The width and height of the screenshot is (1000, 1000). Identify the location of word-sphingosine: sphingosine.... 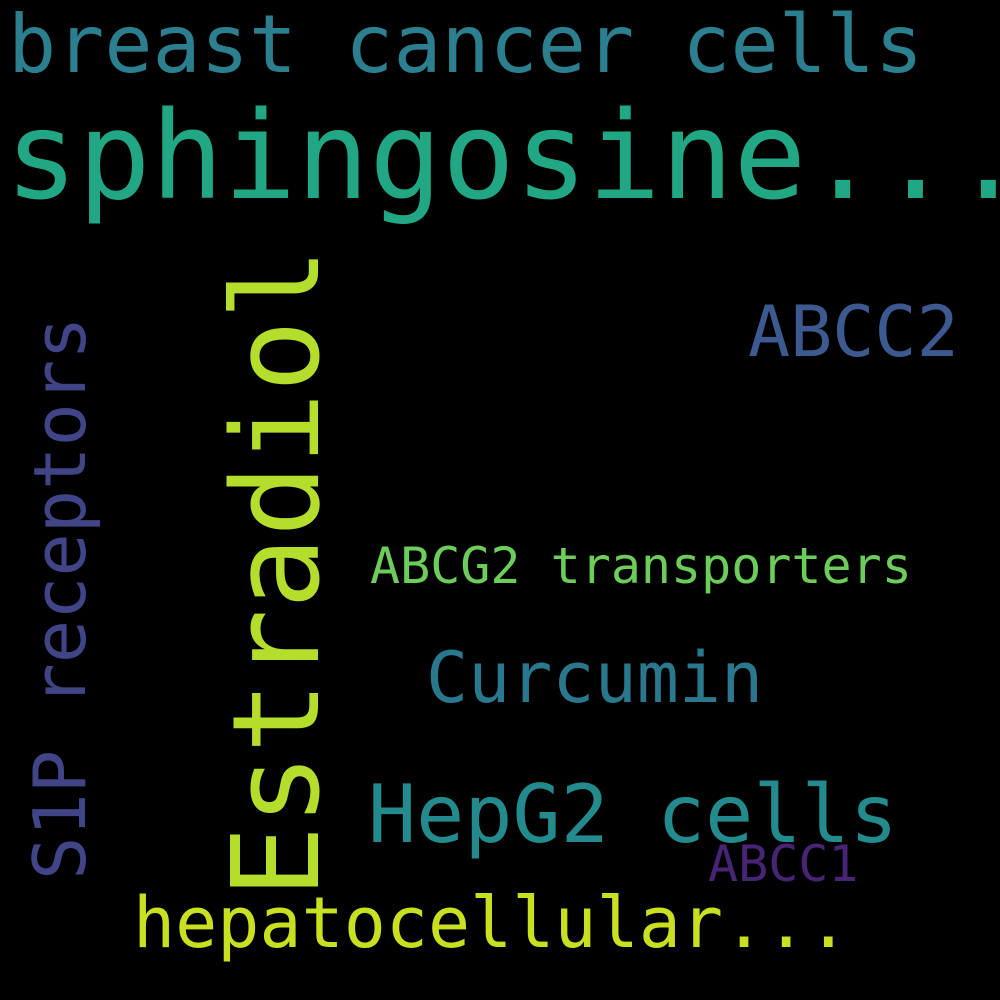
(502, 156).